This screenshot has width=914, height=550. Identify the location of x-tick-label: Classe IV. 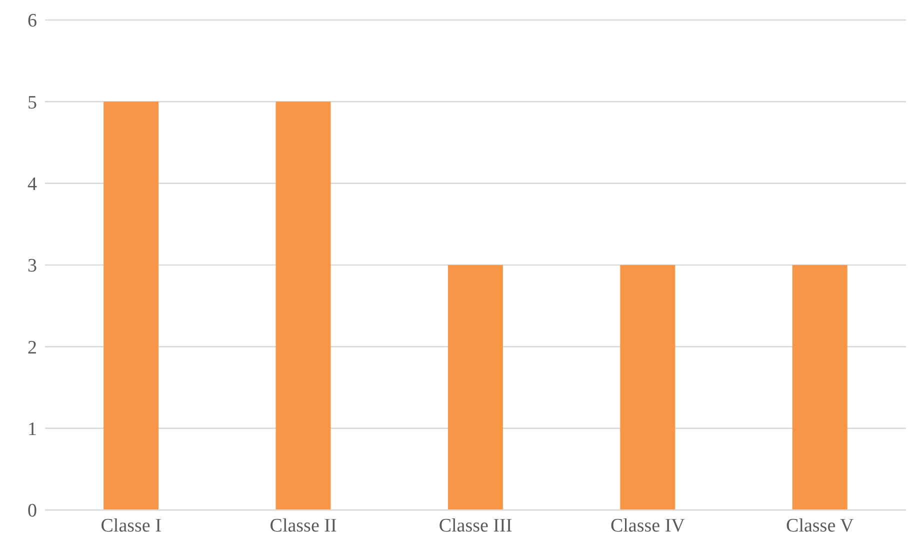
(648, 525).